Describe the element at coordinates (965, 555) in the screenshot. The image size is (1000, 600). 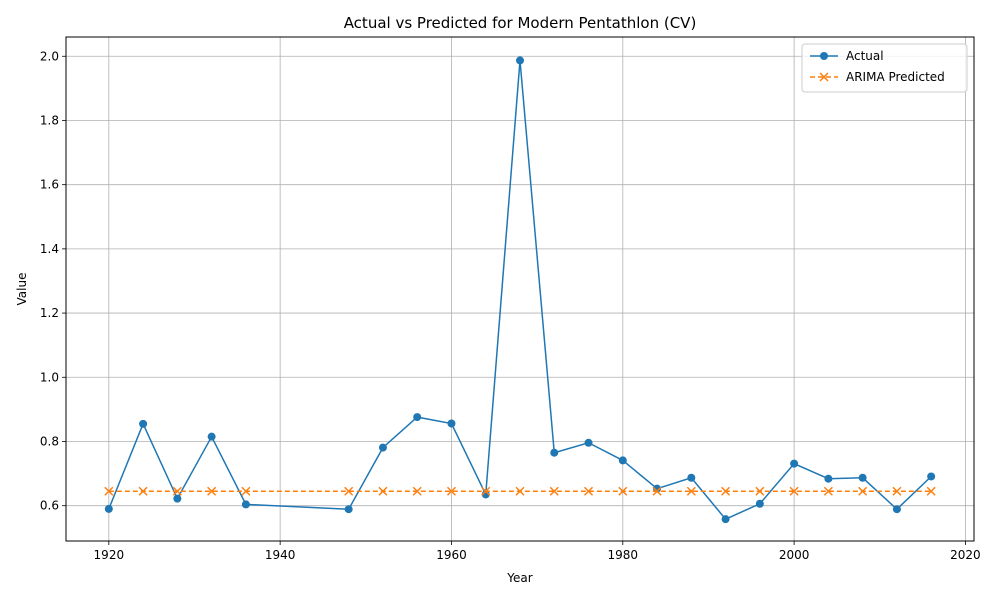
I see `x-tick-label: 2020` at that location.